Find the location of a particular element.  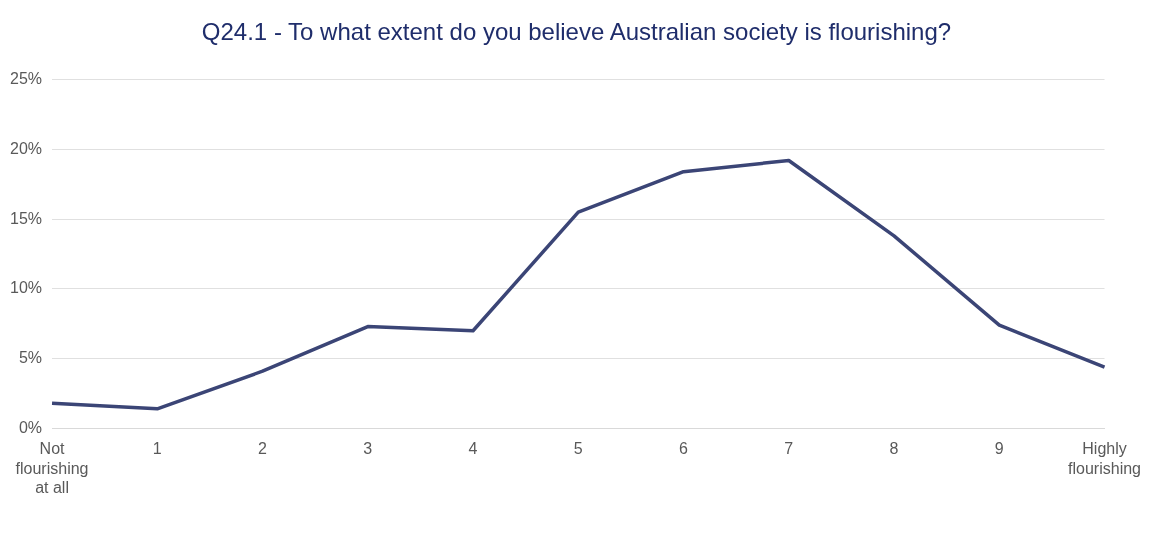

y-tick-label: 15% is located at coordinates (26, 218).